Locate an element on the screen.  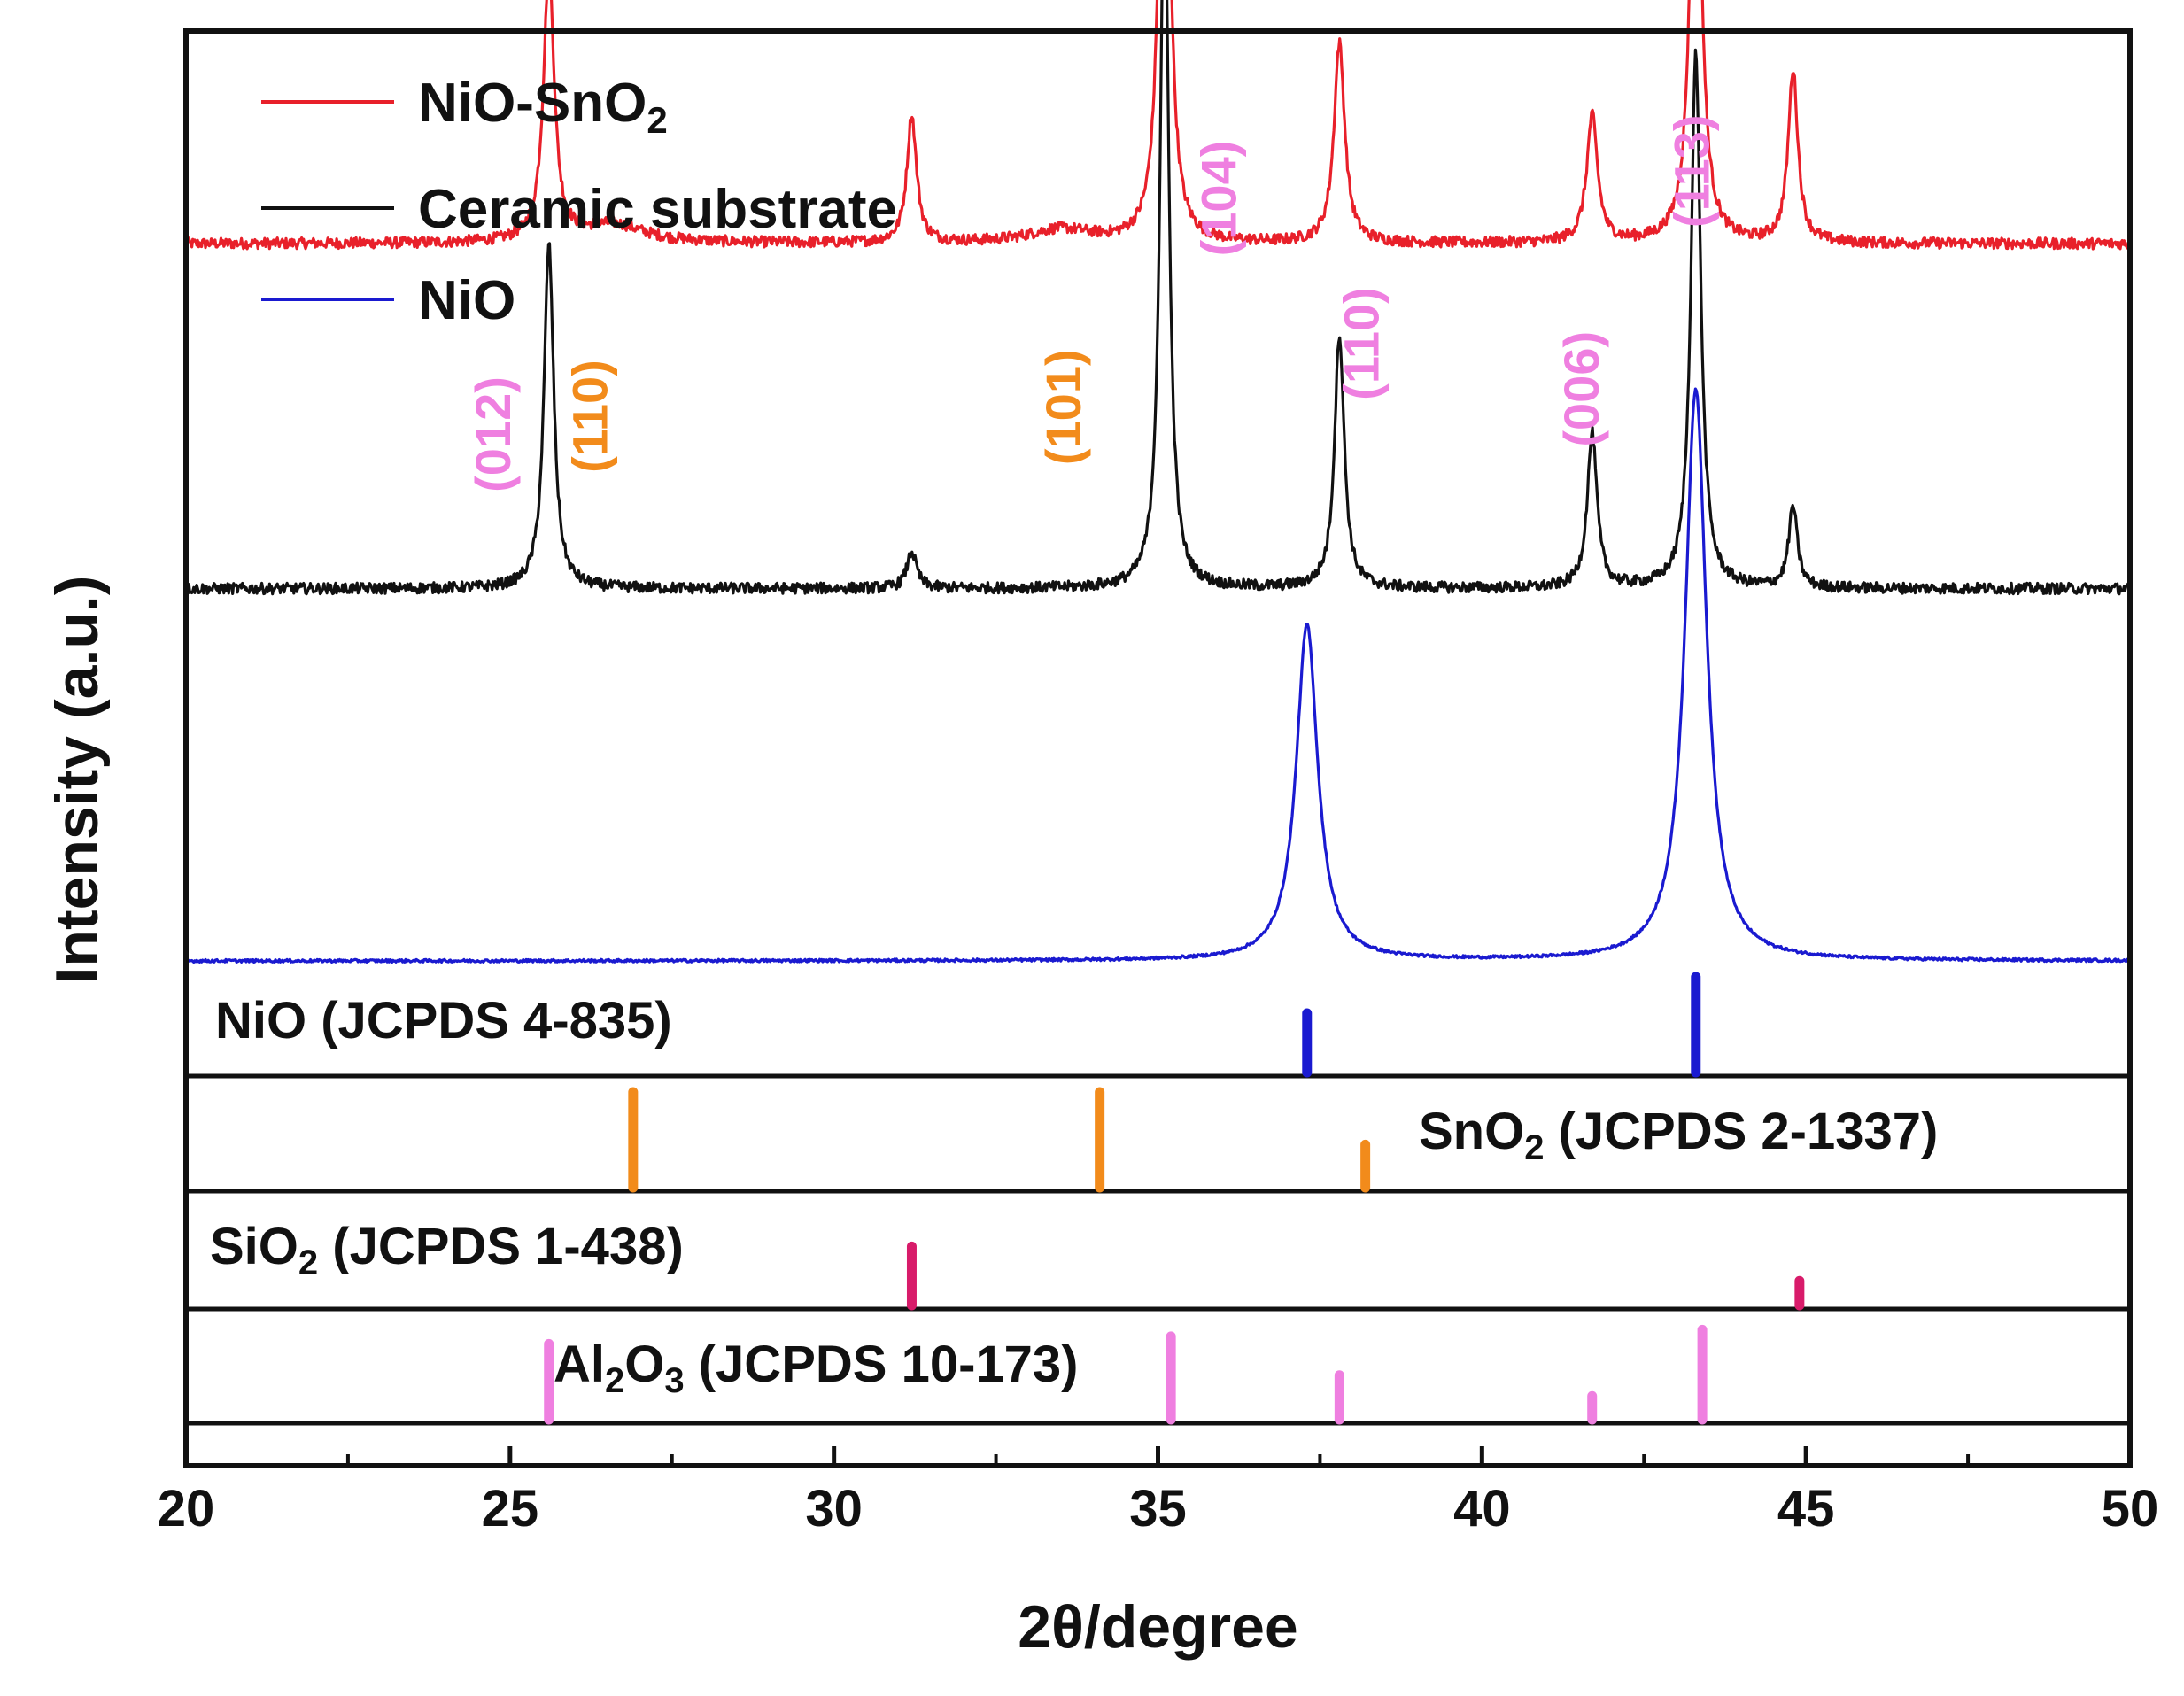
x-tick-label-4: 35 is located at coordinates (1158, 1508).